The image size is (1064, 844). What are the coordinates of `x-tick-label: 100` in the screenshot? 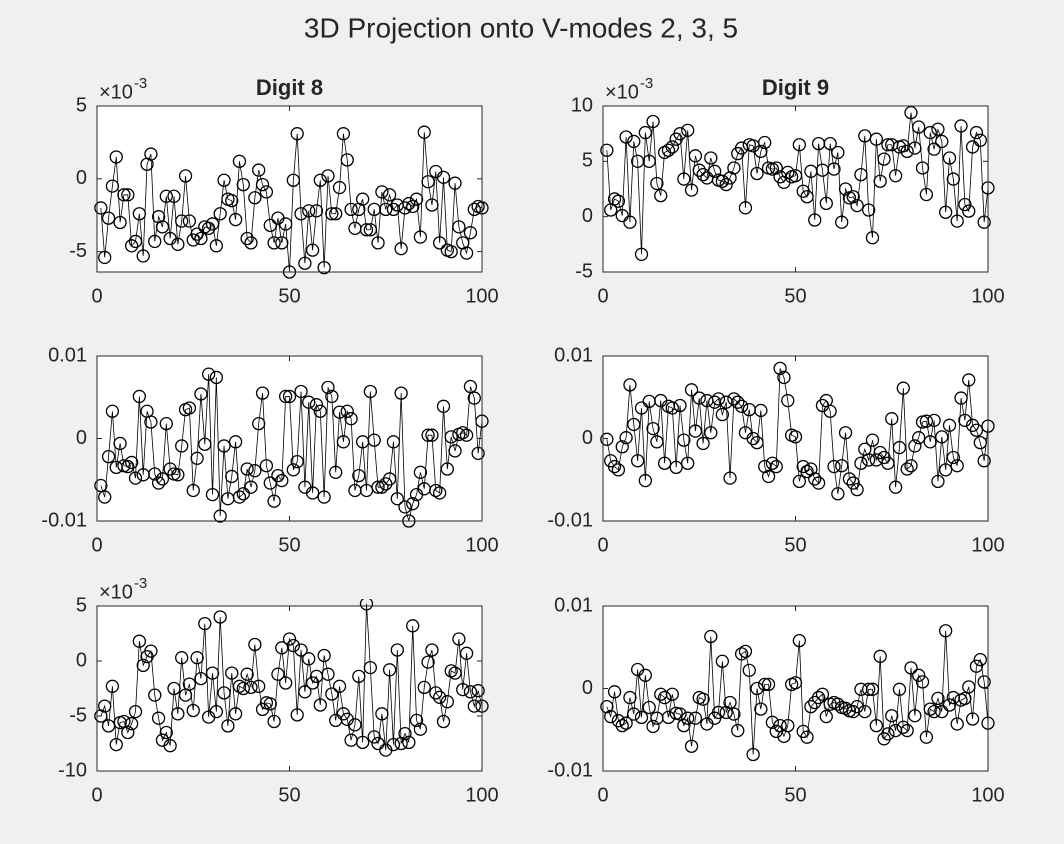 It's located at (987, 545).